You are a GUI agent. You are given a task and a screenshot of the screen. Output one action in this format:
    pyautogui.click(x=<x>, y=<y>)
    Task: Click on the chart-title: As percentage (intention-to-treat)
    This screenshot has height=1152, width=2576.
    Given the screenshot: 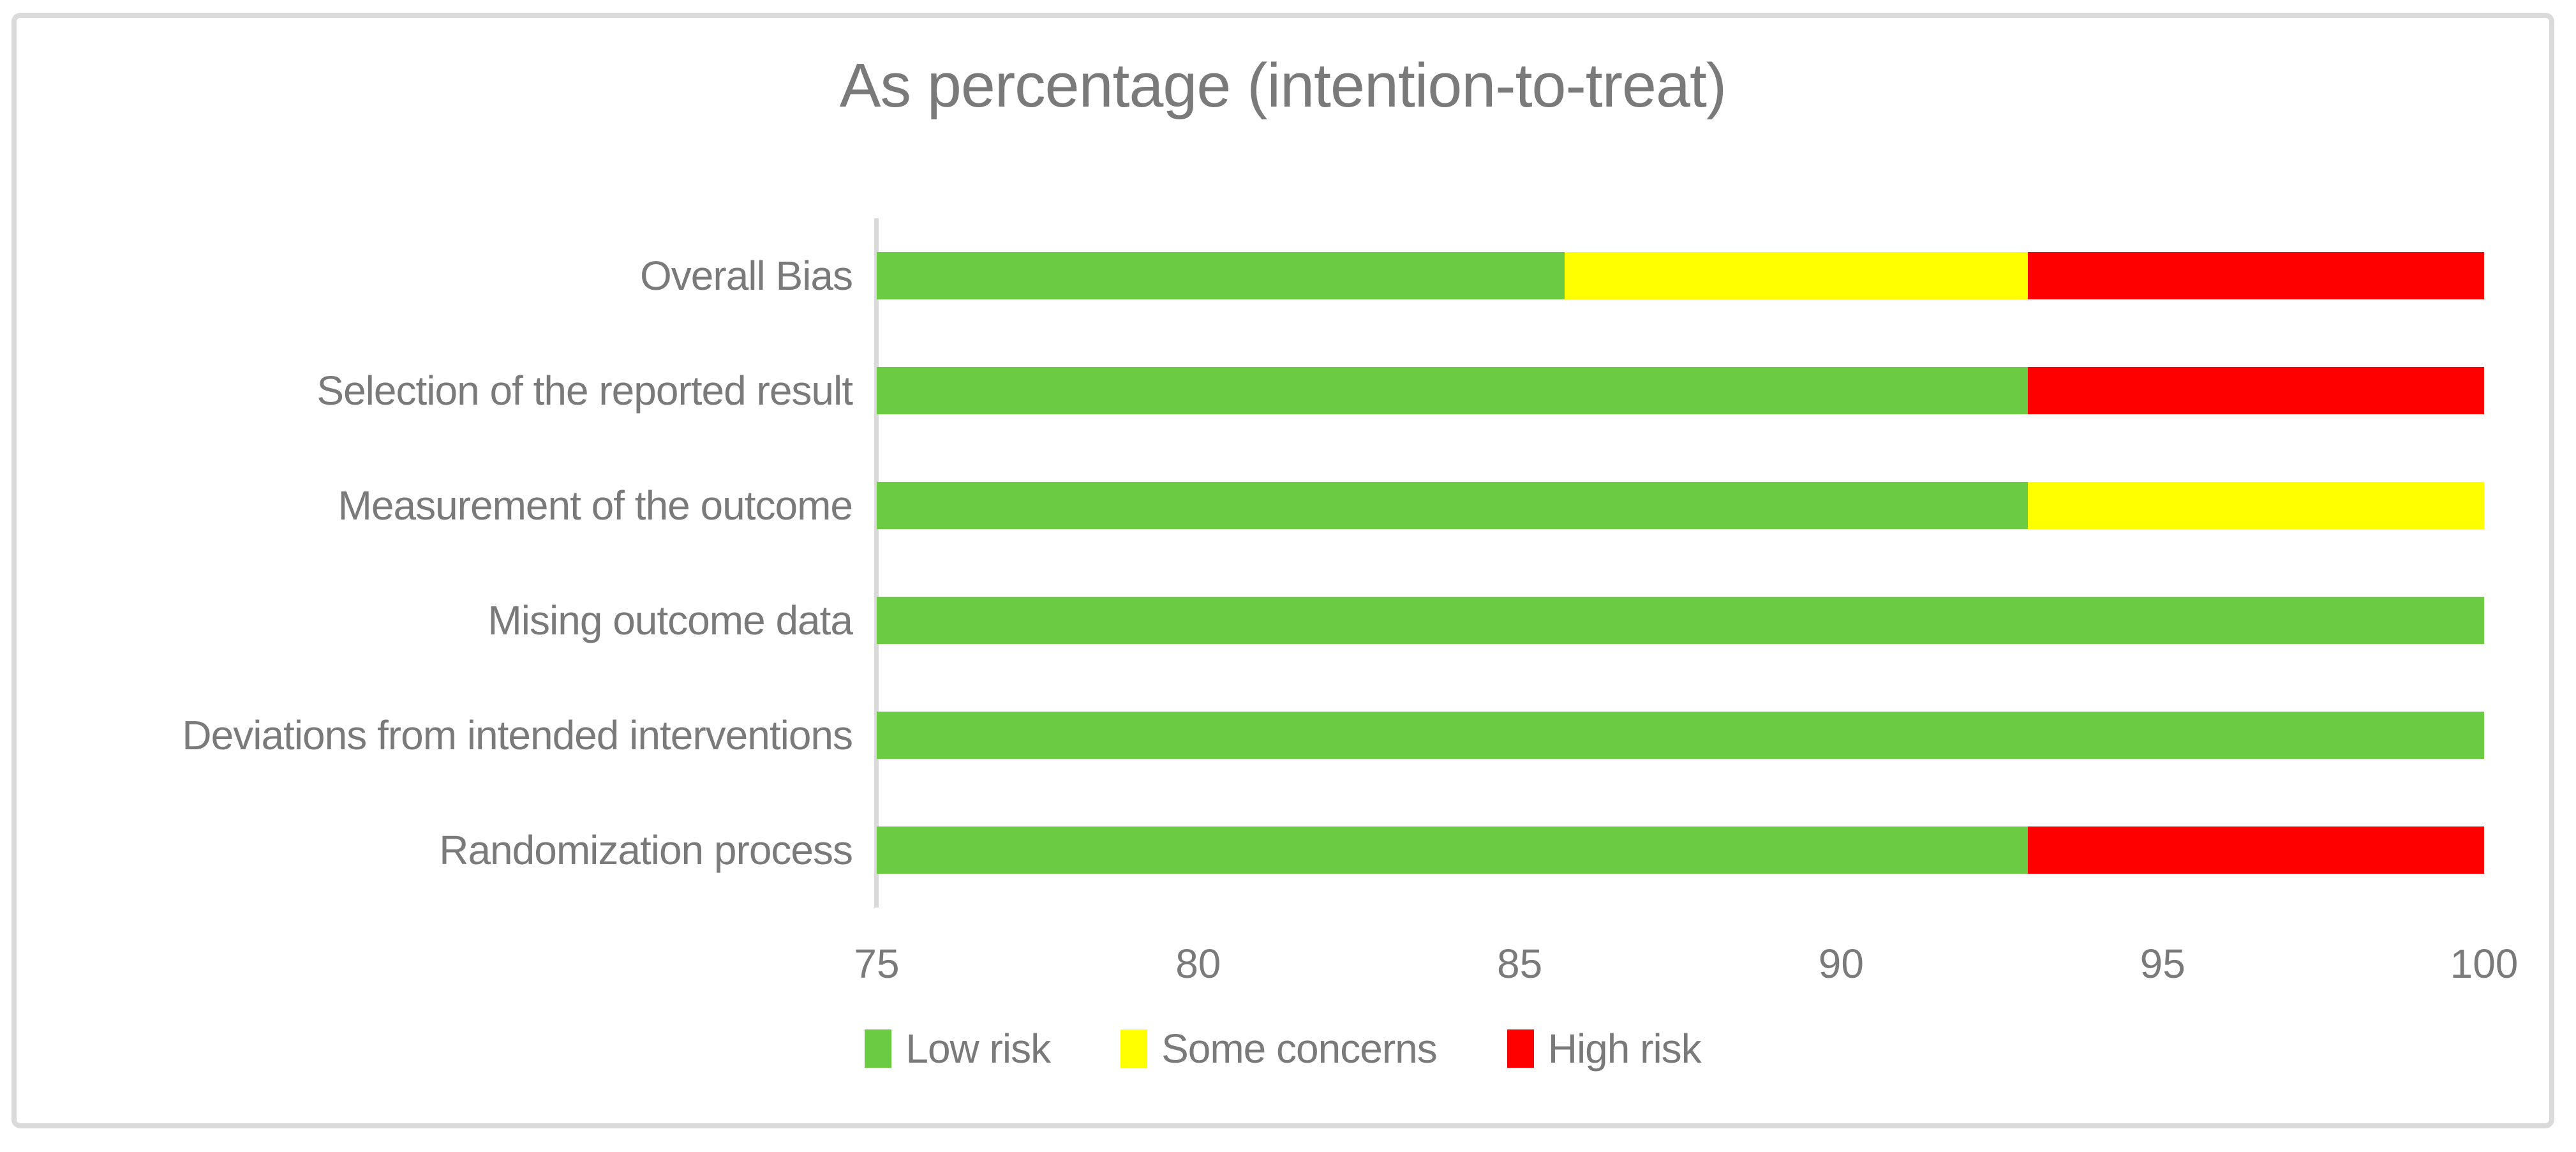 What is the action you would take?
    pyautogui.click(x=1283, y=85)
    